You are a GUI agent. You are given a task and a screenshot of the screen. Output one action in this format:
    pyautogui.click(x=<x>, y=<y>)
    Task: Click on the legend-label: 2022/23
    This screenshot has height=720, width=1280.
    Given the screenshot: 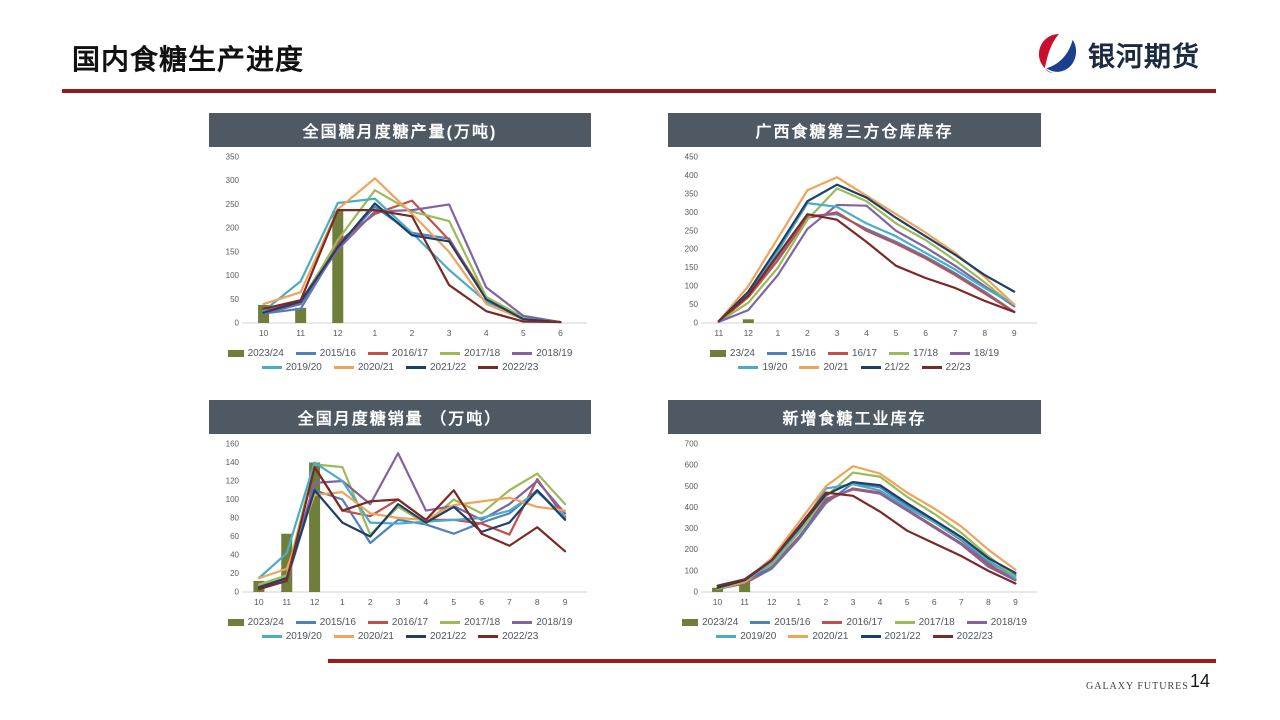 What is the action you would take?
    pyautogui.click(x=520, y=636)
    